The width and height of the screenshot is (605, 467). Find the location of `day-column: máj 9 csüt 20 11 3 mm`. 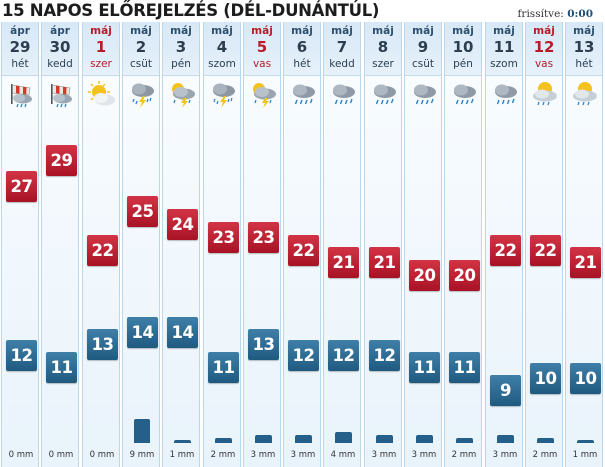

day-column: máj 9 csüt 20 11 3 mm is located at coordinates (423, 244).